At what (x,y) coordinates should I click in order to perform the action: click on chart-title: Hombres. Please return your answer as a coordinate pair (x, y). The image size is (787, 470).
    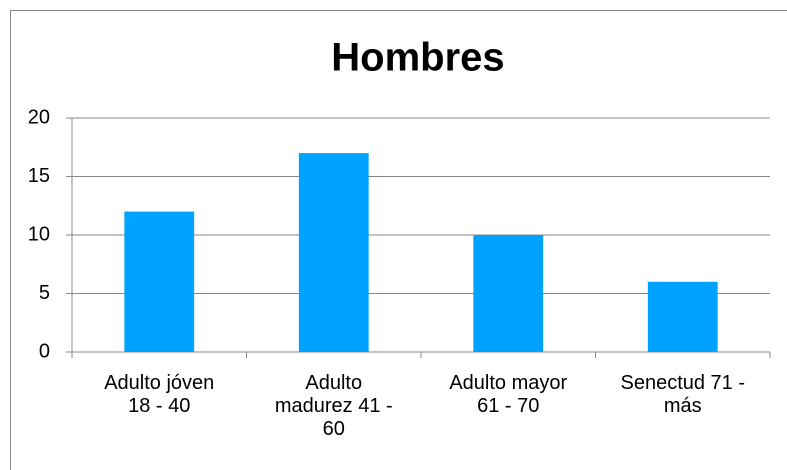
    Looking at the image, I should click on (417, 58).